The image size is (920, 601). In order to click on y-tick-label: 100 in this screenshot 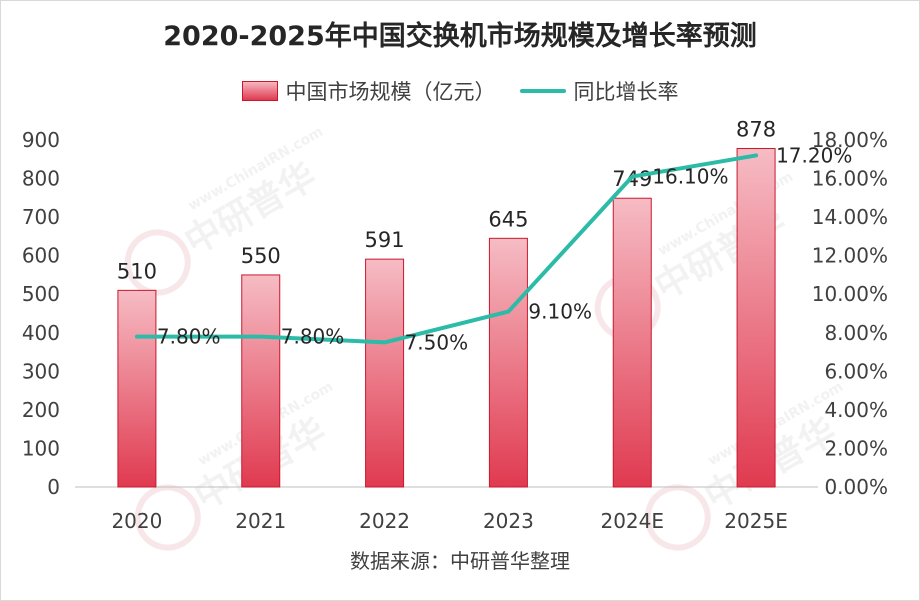, I will do `click(41, 448)`.